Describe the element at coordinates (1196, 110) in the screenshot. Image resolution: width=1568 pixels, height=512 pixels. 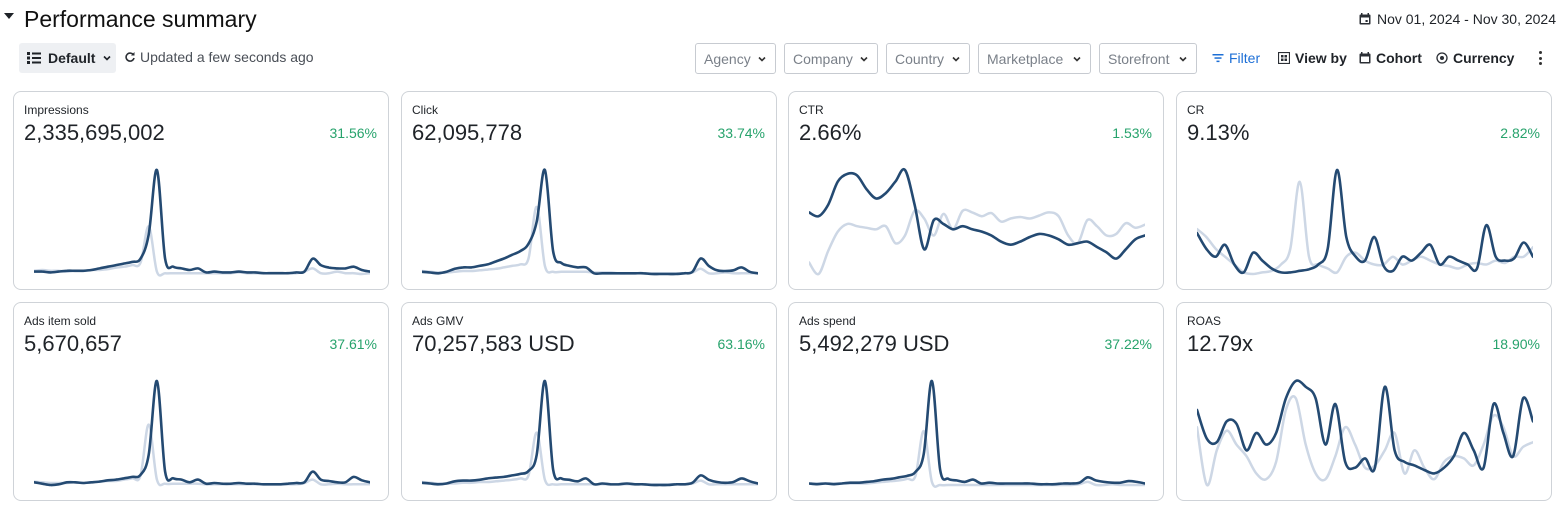
I see `metric-label: CR` at that location.